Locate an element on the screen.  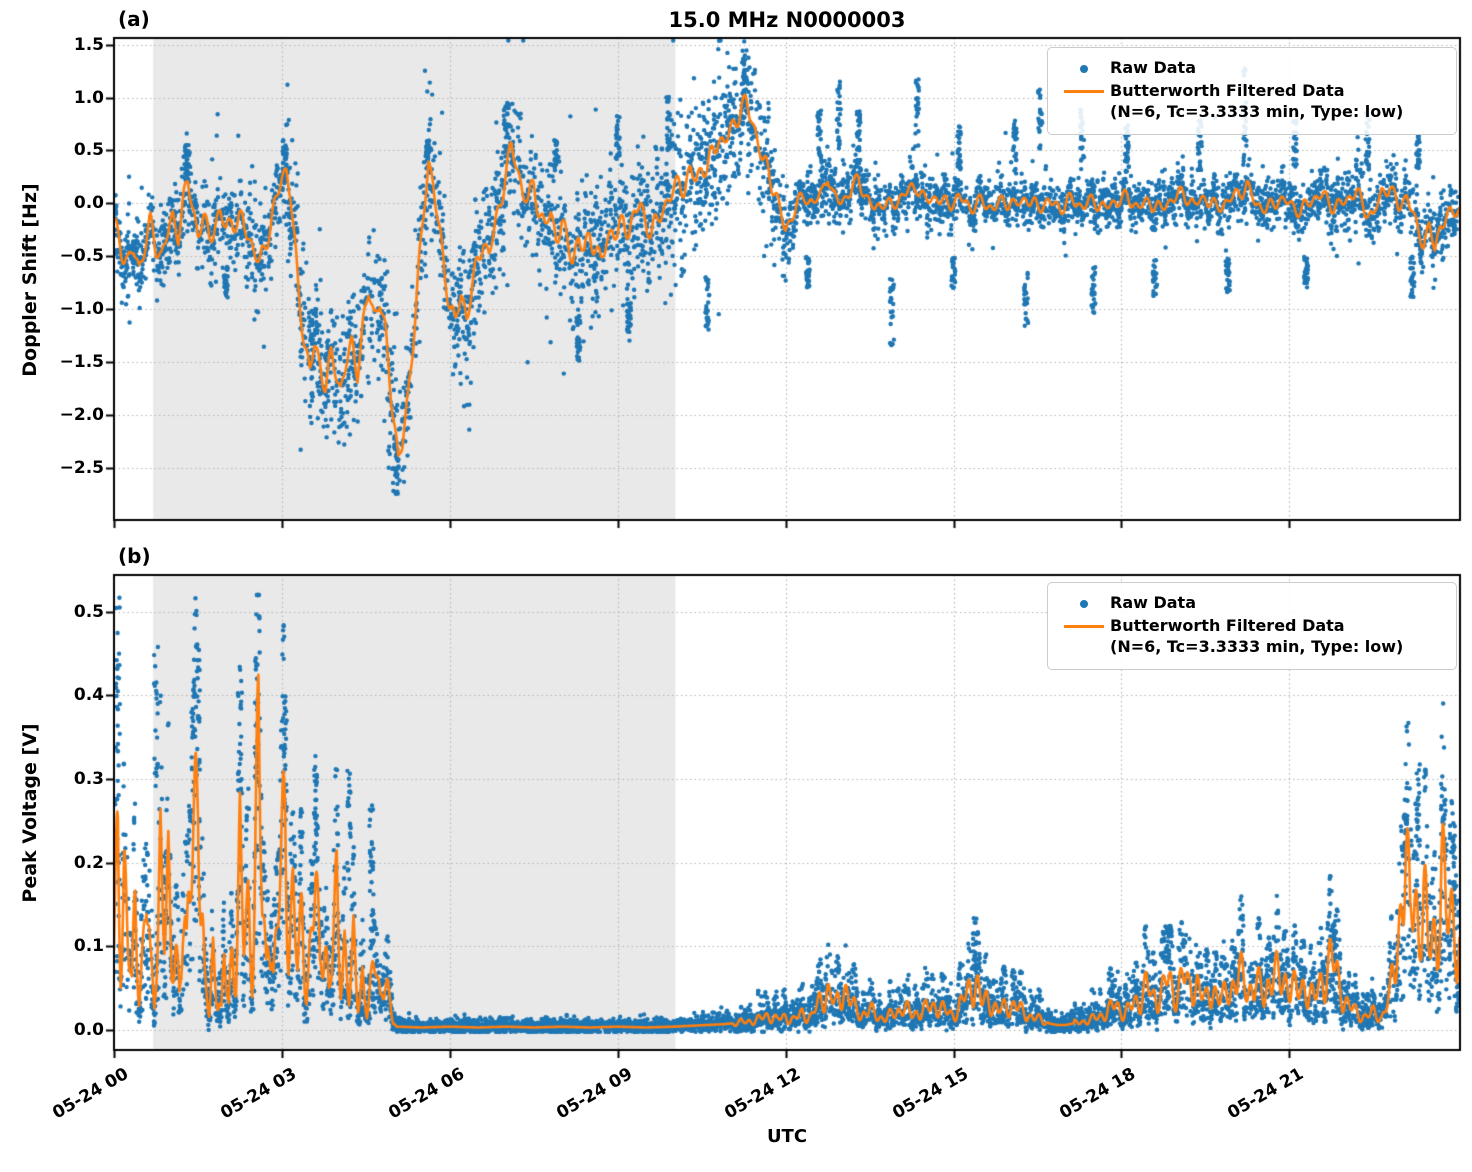
y-tick-label: −2.5 is located at coordinates (81, 467).